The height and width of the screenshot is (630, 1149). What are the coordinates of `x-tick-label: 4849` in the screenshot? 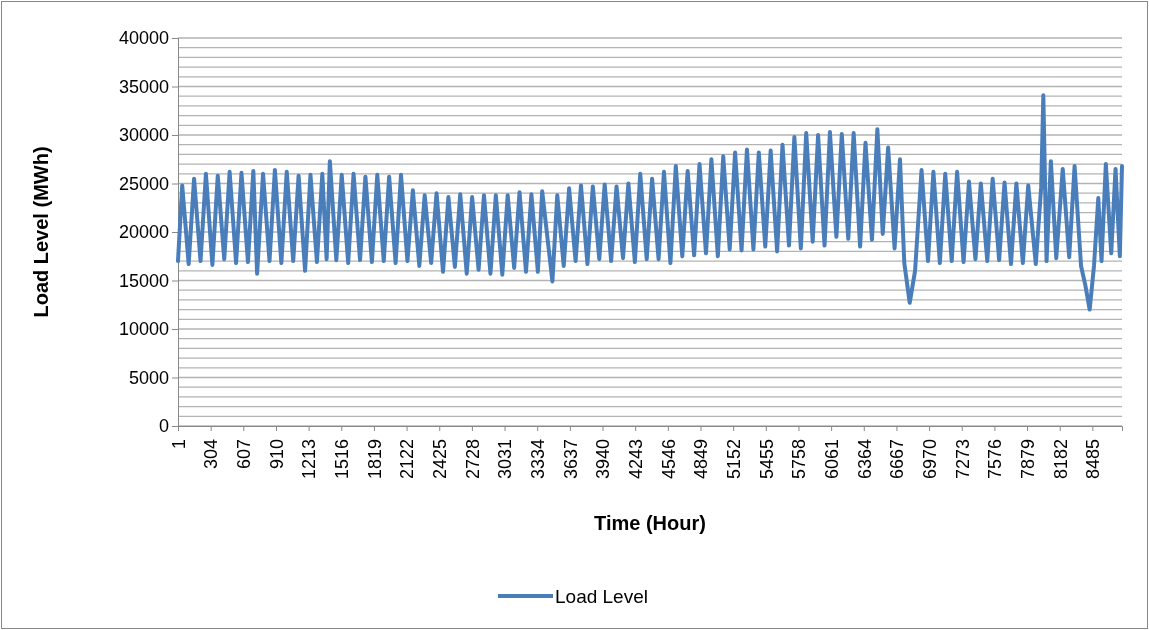 It's located at (701, 459).